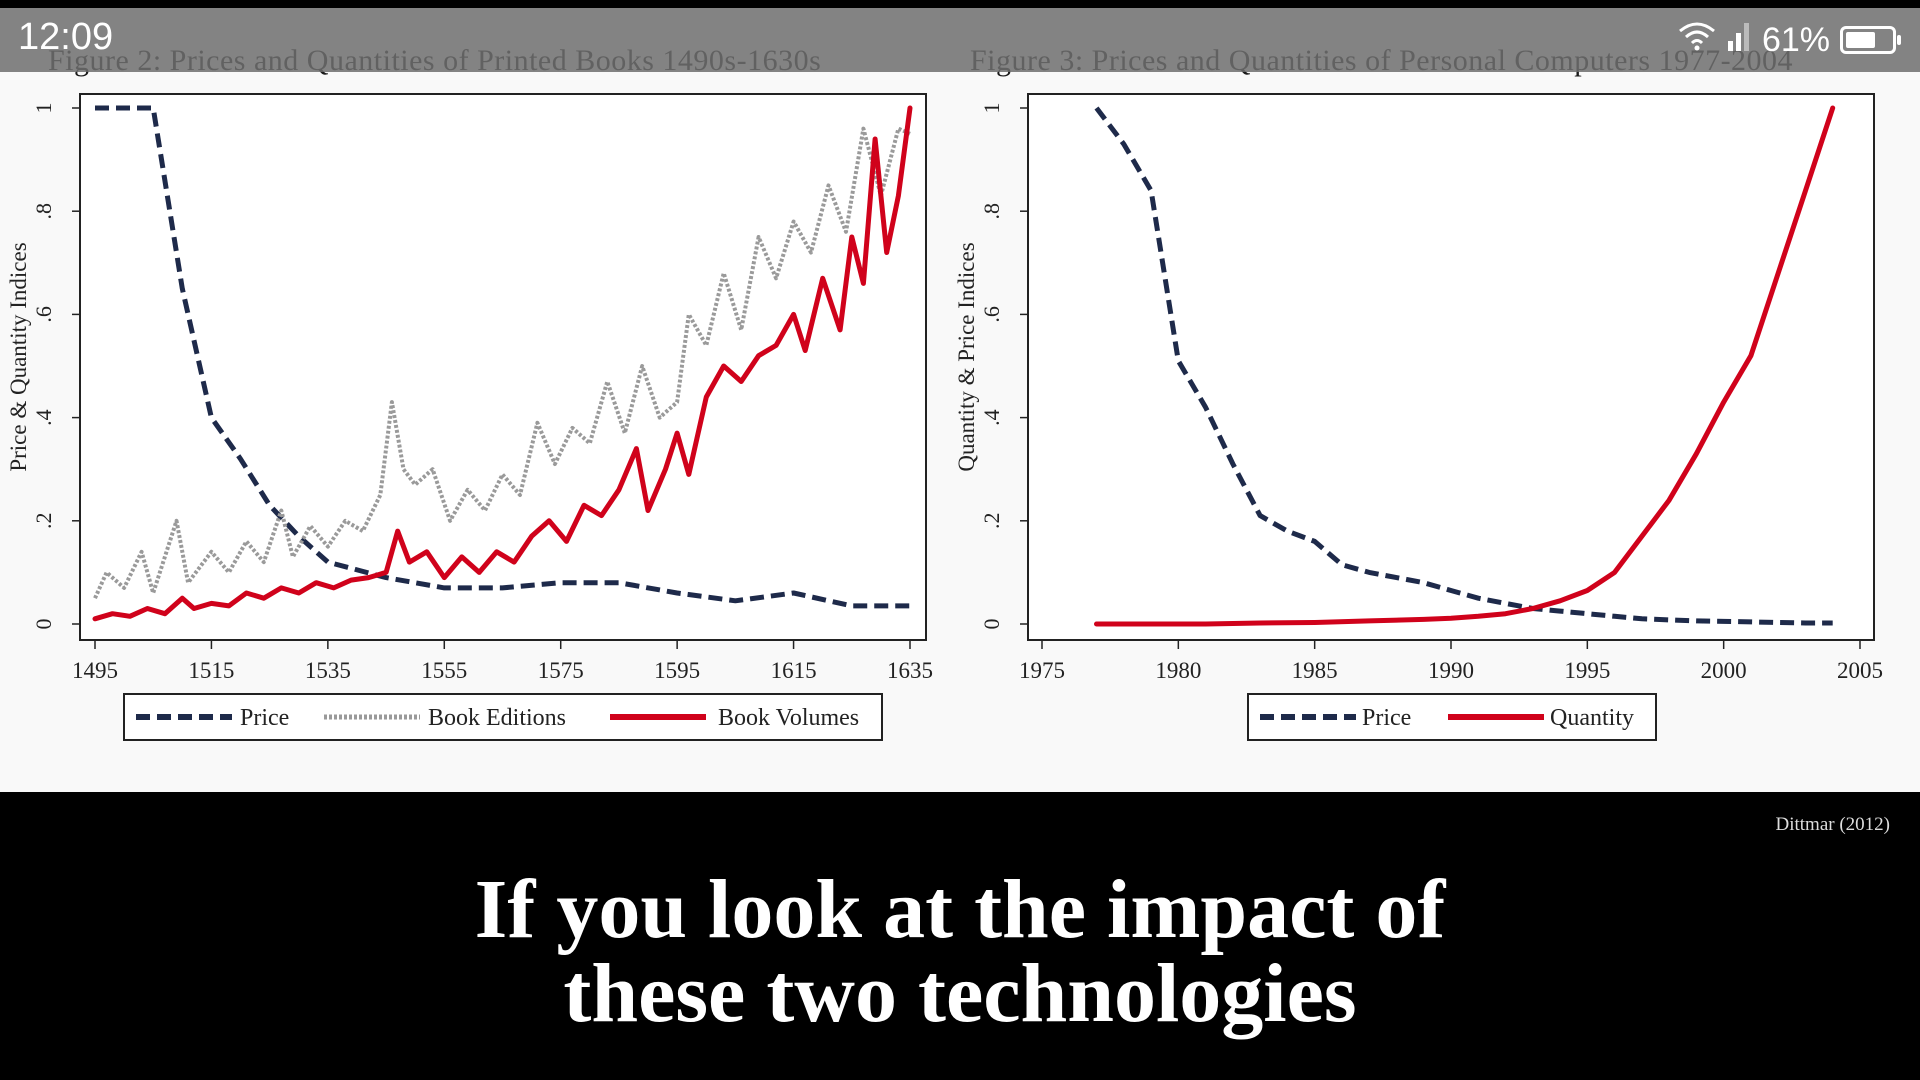 The image size is (1920, 1080). Describe the element at coordinates (561, 670) in the screenshot. I see `x-tick-label: 1575` at that location.